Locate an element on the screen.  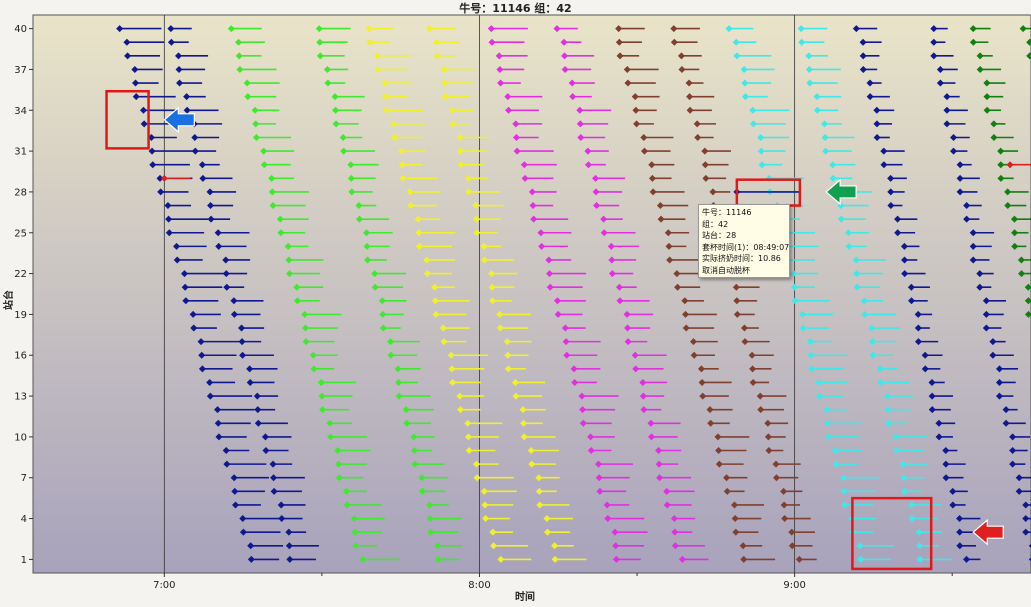
y-tick-label: 22 is located at coordinates (20, 274).